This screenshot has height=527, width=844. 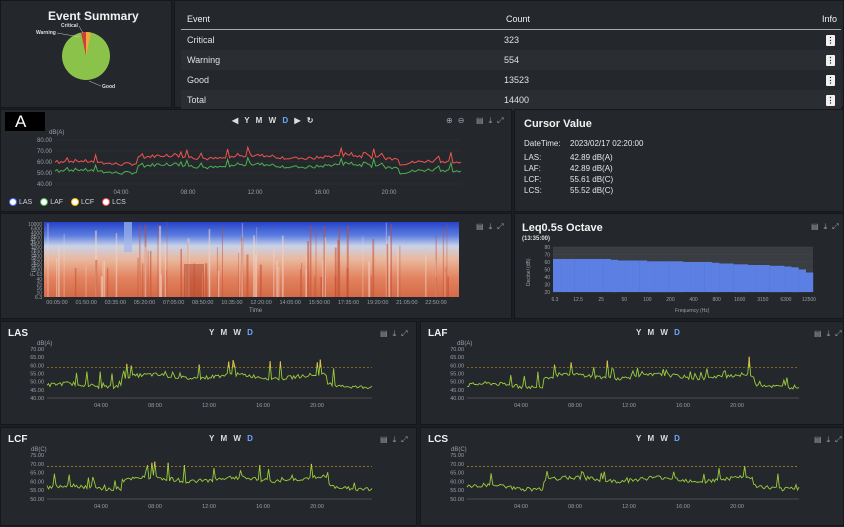 What do you see at coordinates (46, 33) in the screenshot?
I see `pie-label-warning: Warning` at bounding box center [46, 33].